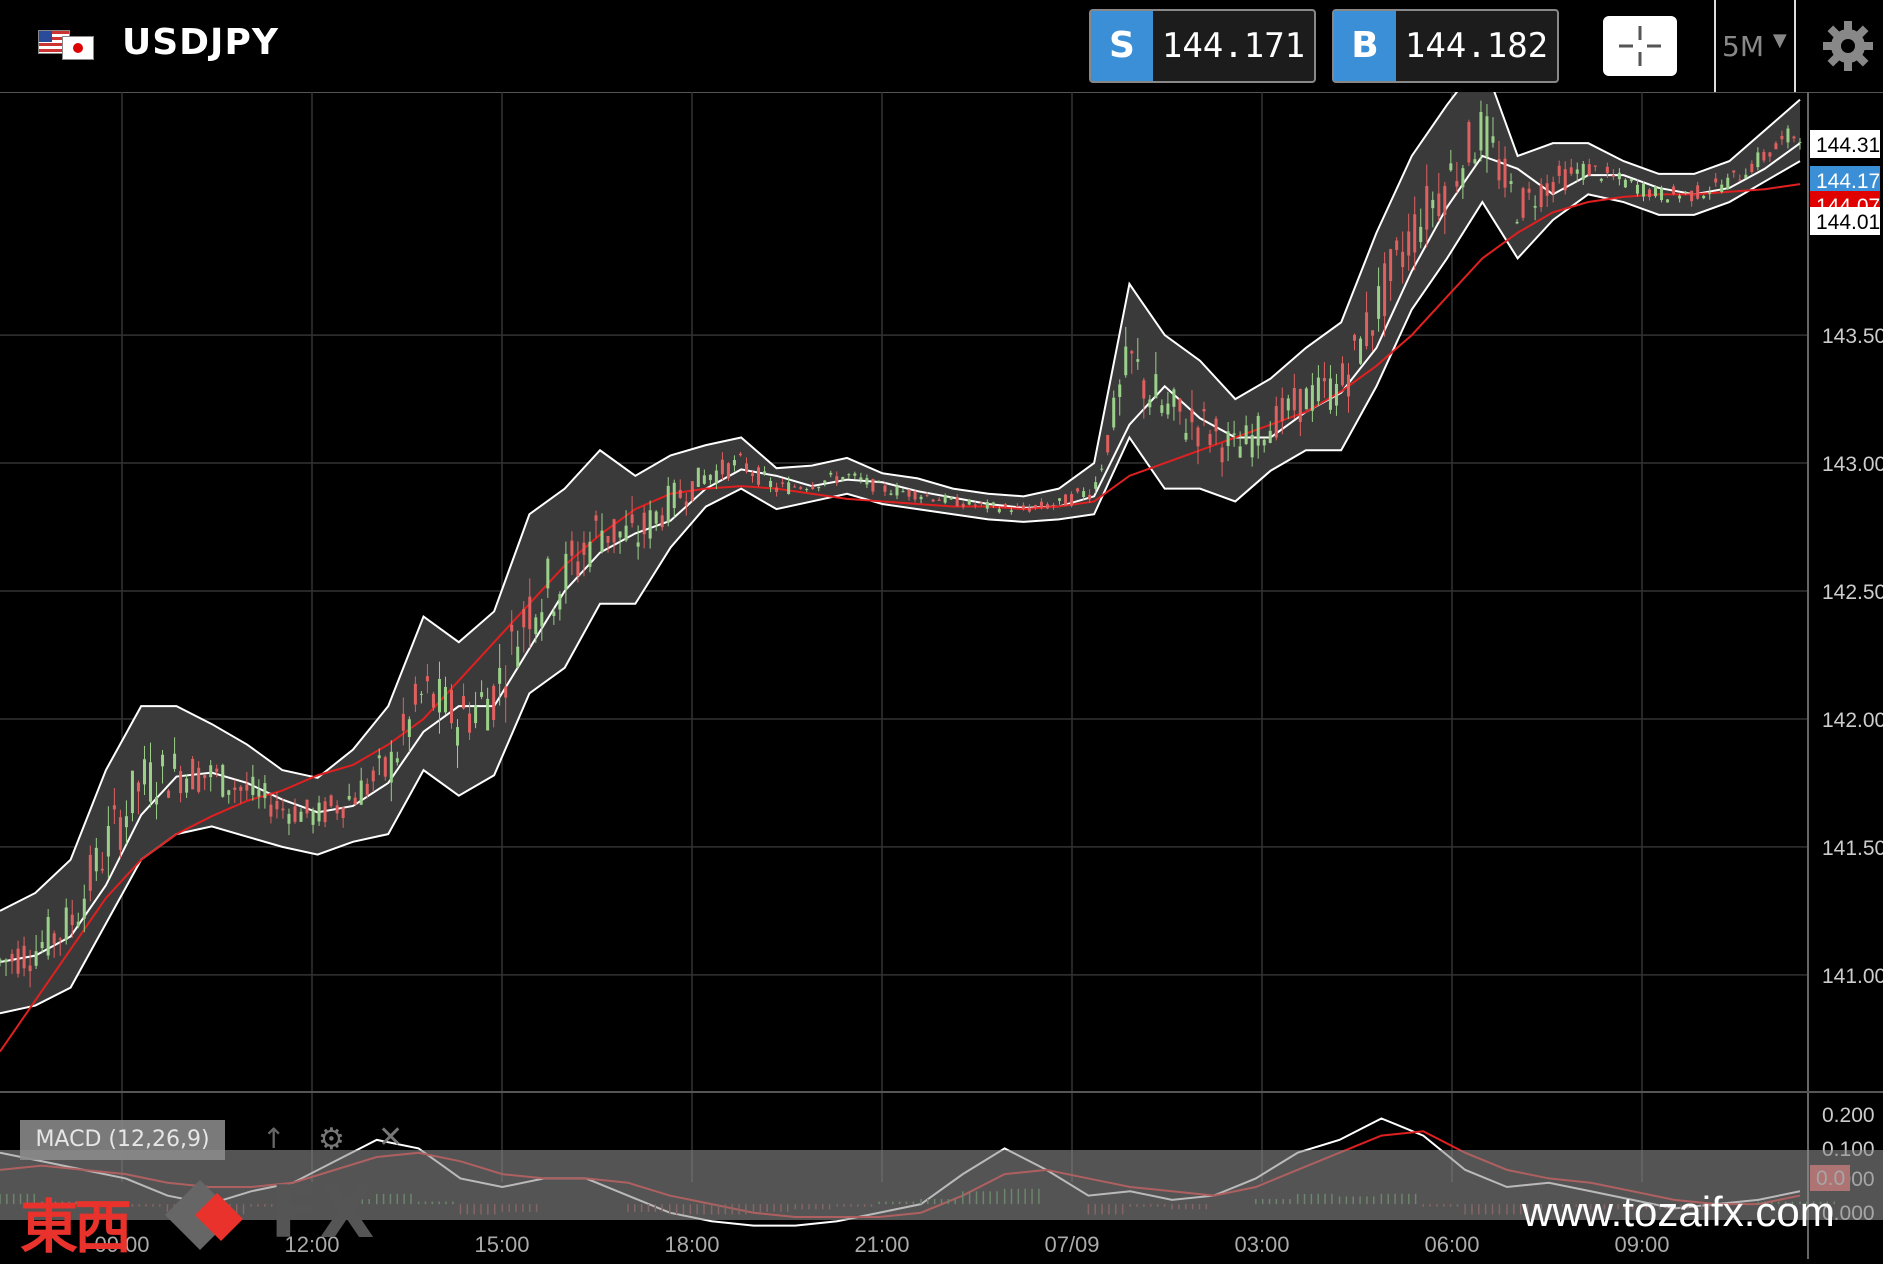 Image resolution: width=1883 pixels, height=1264 pixels. Describe the element at coordinates (1848, 181) in the screenshot. I see `price-tag-label: 144.17` at that location.